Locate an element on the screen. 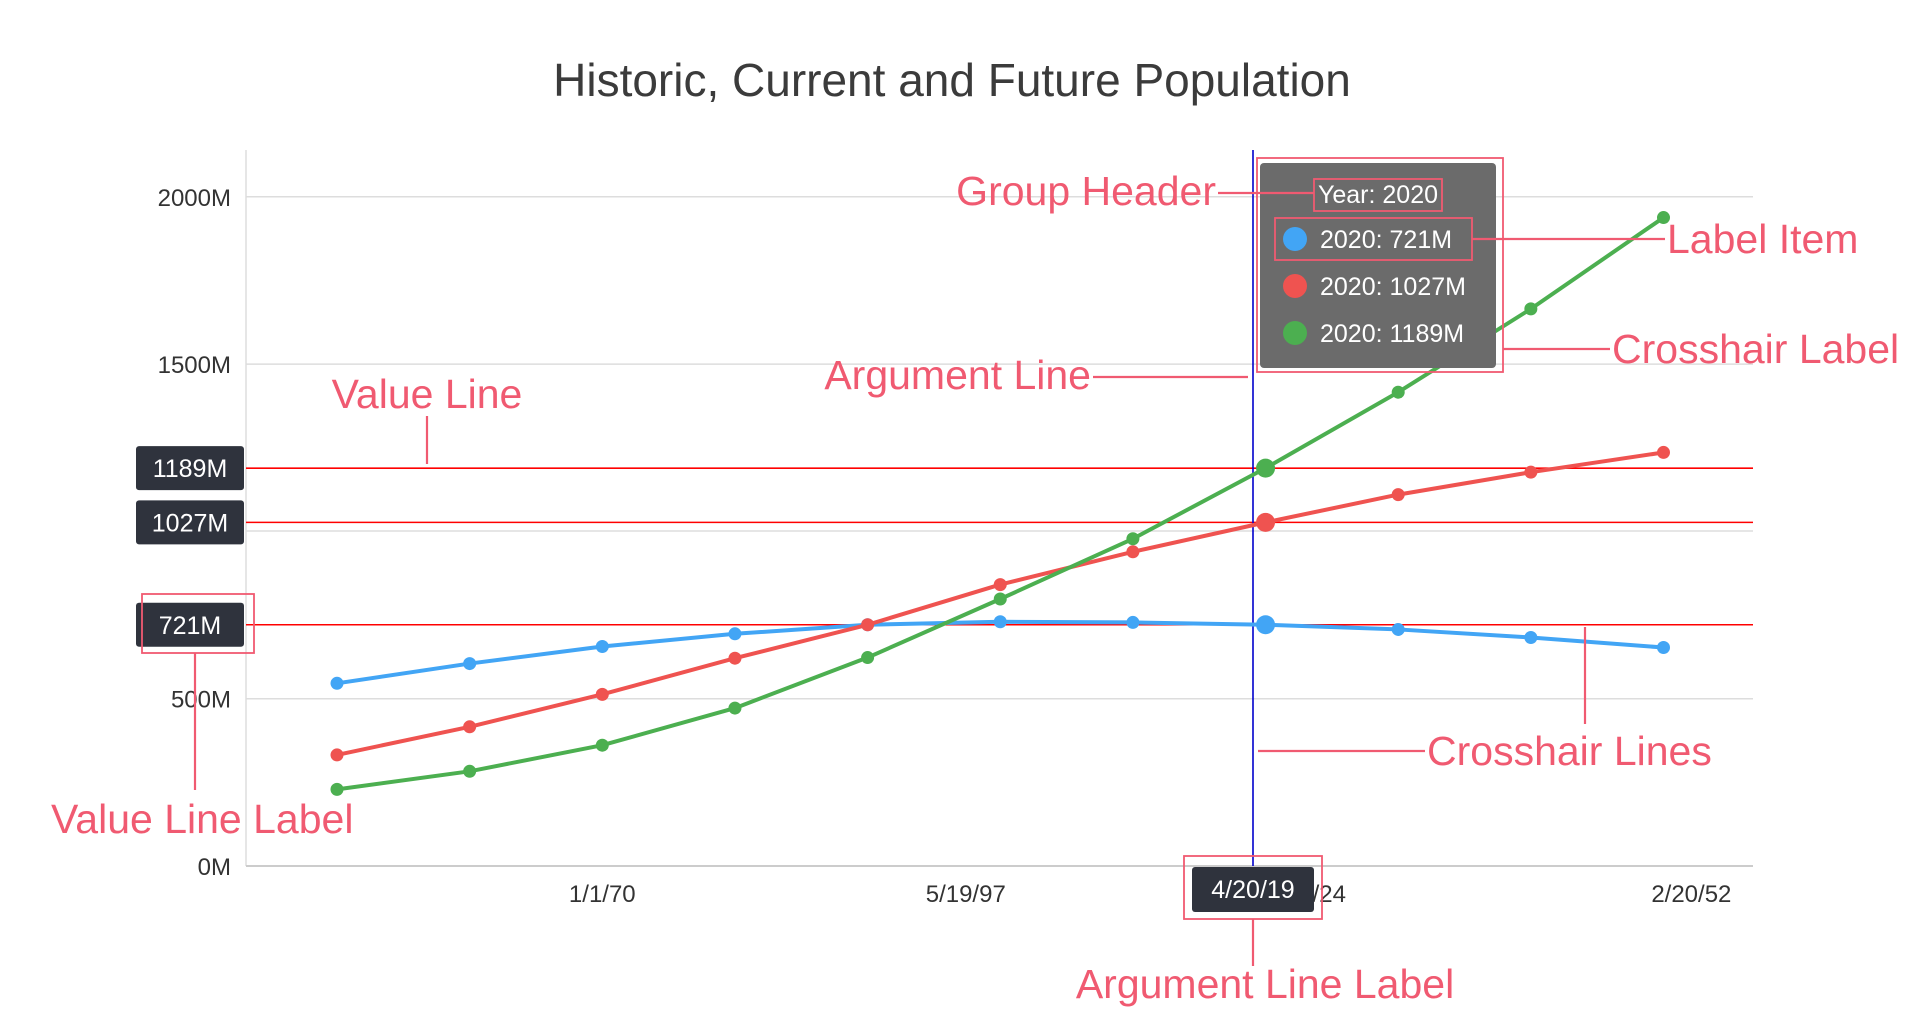 This screenshot has width=1930, height=1030. annotation-argument-line-label: Argument Line Label is located at coordinates (1265, 984).